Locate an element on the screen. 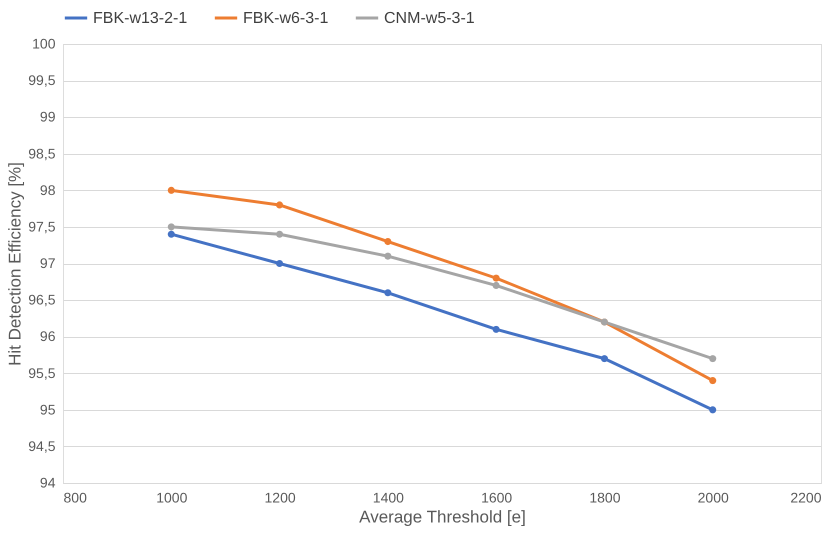 This screenshot has height=536, width=834. y-tick-label: 98 is located at coordinates (48, 190).